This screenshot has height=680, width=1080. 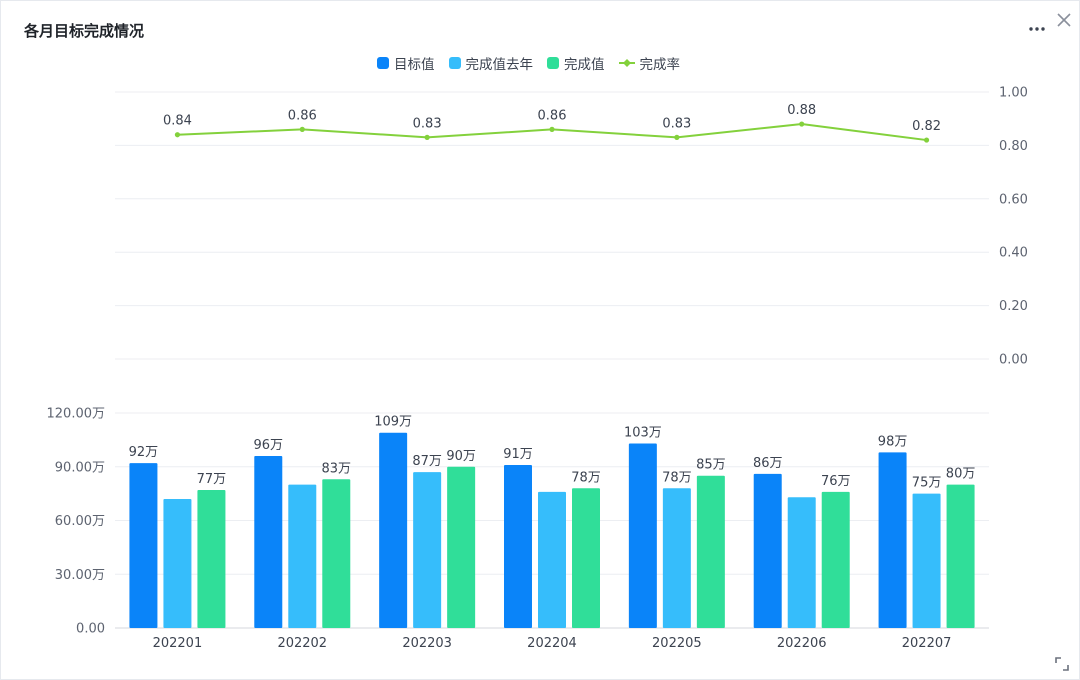 I want to click on y-tick-rate-1: 0.20, so click(x=1013, y=306).